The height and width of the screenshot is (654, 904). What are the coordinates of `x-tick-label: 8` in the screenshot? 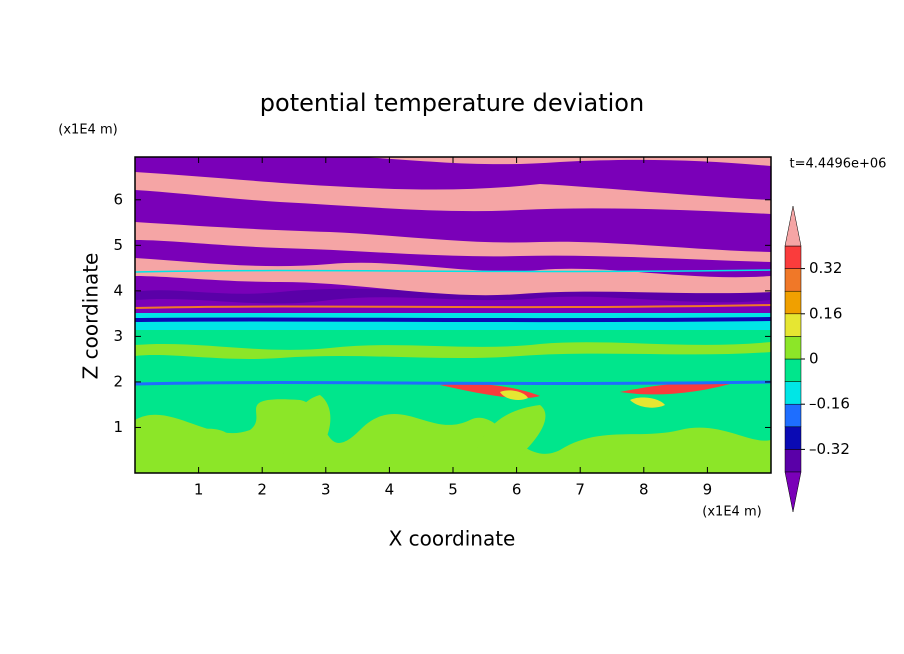 It's located at (644, 490).